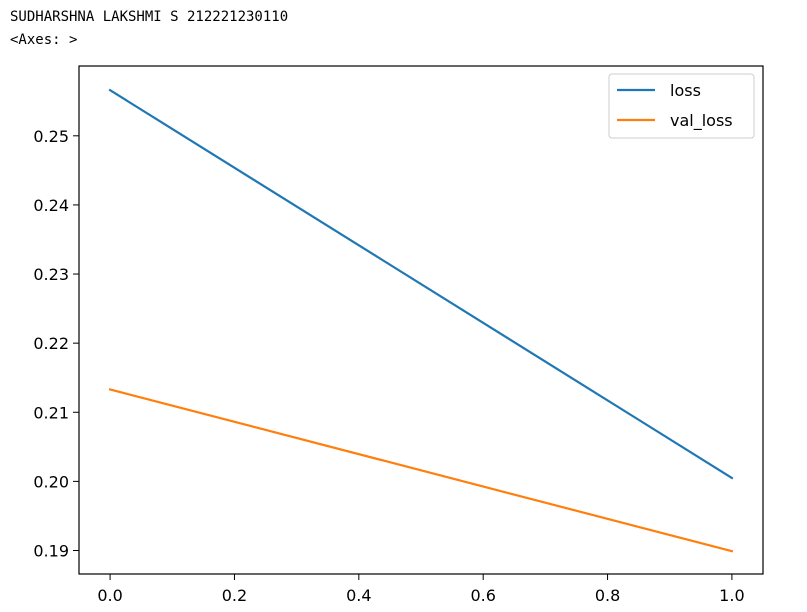 This screenshot has width=807, height=612. I want to click on legend-label: loss, so click(685, 90).